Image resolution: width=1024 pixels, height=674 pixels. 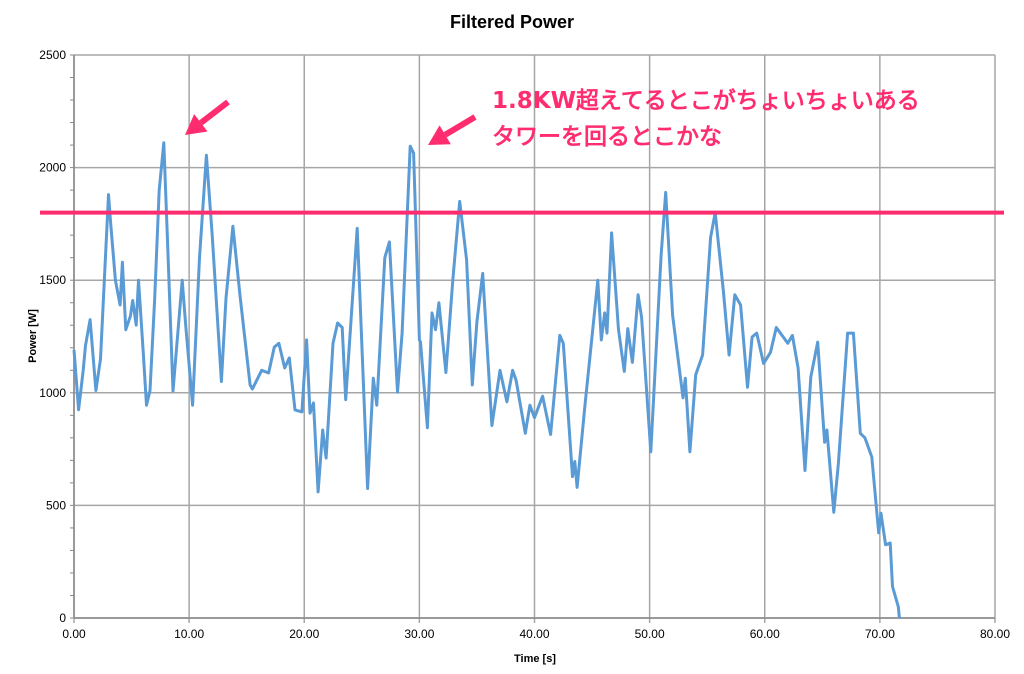 I want to click on y-tick-label: 2500, so click(x=52, y=55).